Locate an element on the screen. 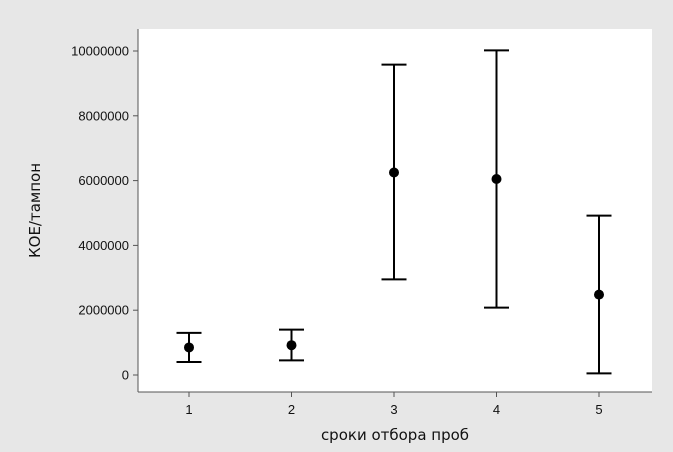 This screenshot has height=452, width=673. x-tick-label-1: 2 is located at coordinates (291, 409).